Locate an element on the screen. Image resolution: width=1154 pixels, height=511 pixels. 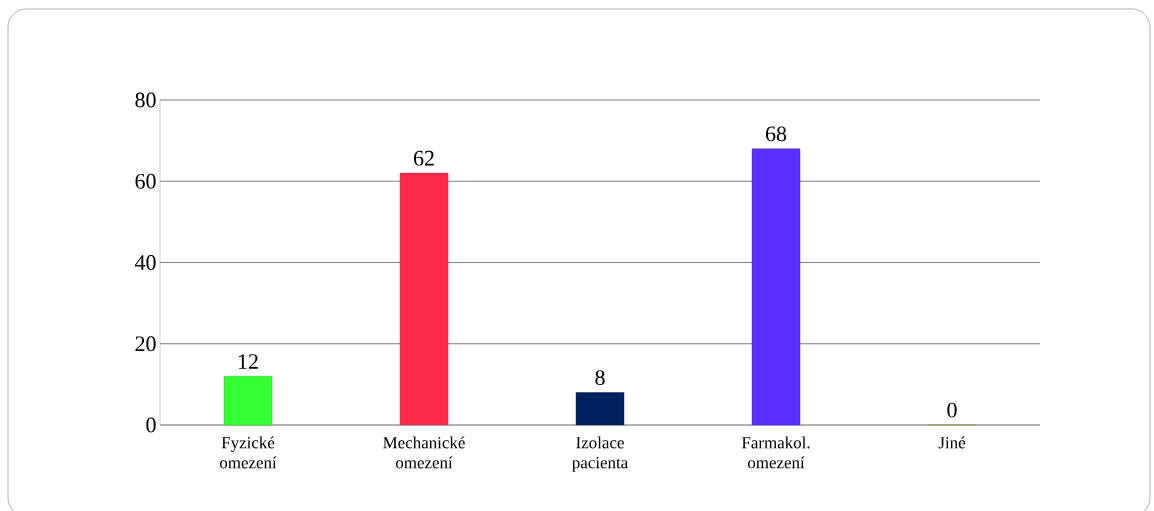
y-tick-label: 40 is located at coordinates (145, 262).